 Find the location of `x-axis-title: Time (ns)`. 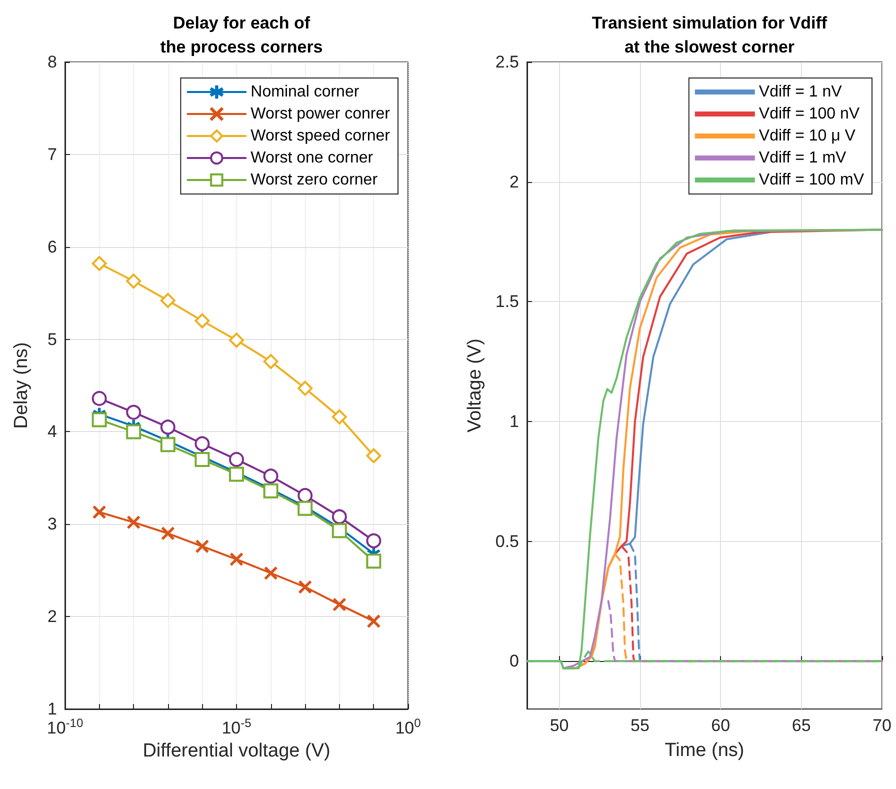

x-axis-title: Time (ns) is located at coordinates (704, 750).